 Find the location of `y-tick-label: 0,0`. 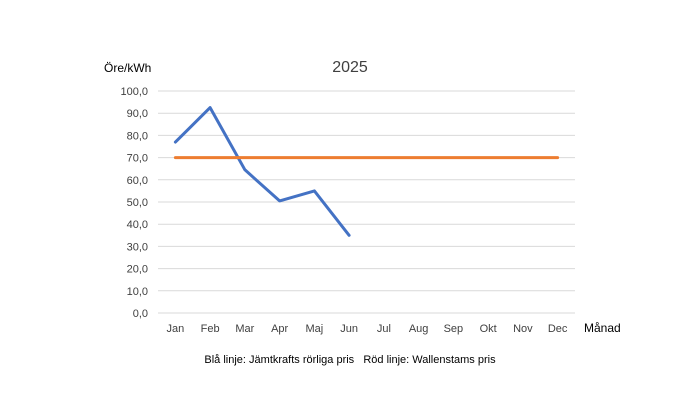

y-tick-label: 0,0 is located at coordinates (140, 314).